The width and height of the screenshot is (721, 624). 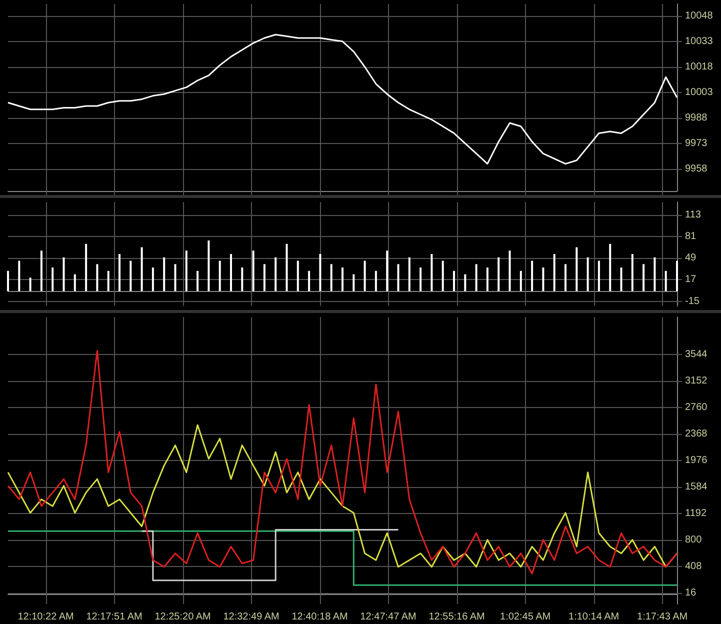 I want to click on y-tick-label: 17, so click(x=691, y=280).